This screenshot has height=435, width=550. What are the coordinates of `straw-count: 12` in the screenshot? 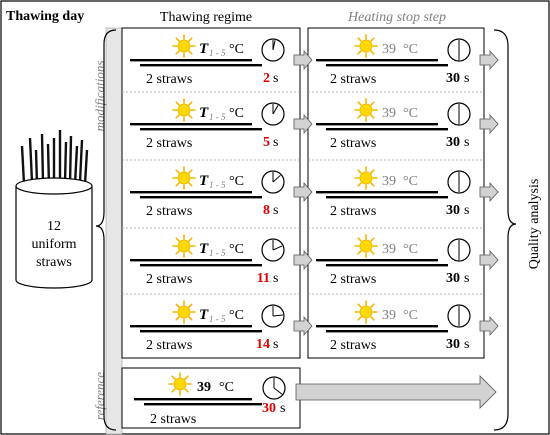 It's located at (54, 226).